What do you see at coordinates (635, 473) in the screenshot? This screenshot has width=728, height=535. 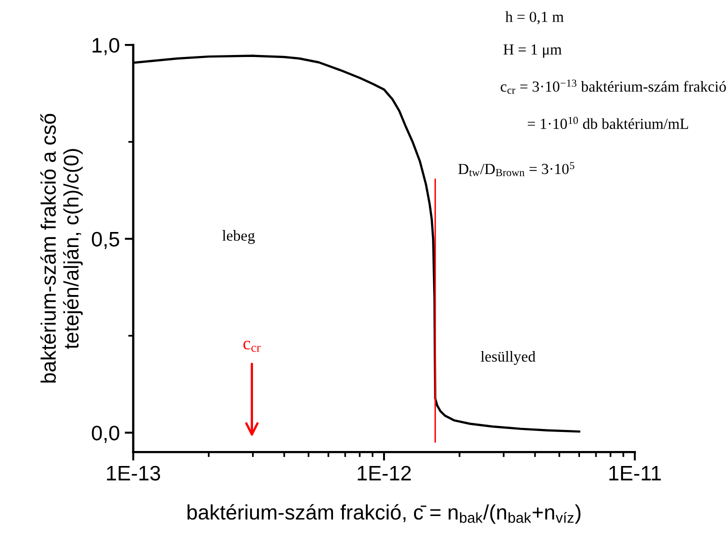 I see `x-tick-label: 1E-11` at bounding box center [635, 473].